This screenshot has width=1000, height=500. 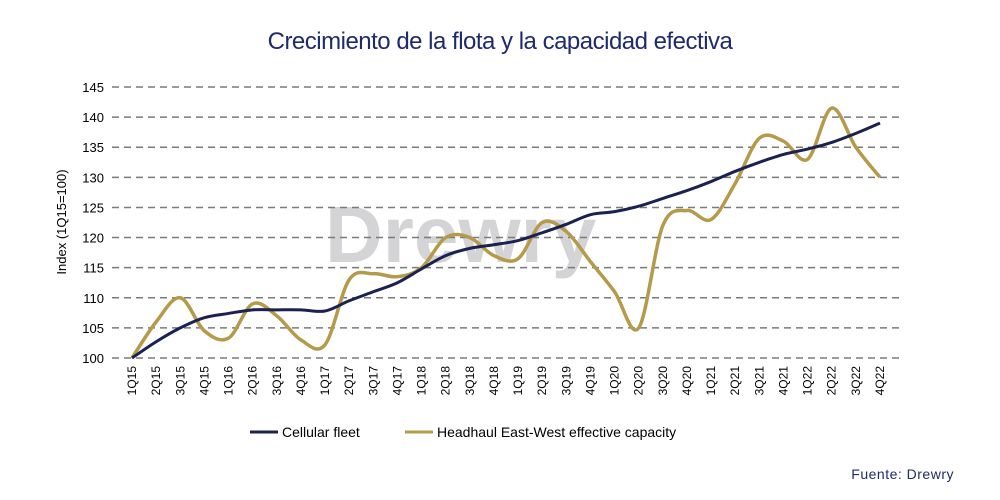 What do you see at coordinates (556, 432) in the screenshot?
I see `legend-label: Headhaul East-West effective capacity` at bounding box center [556, 432].